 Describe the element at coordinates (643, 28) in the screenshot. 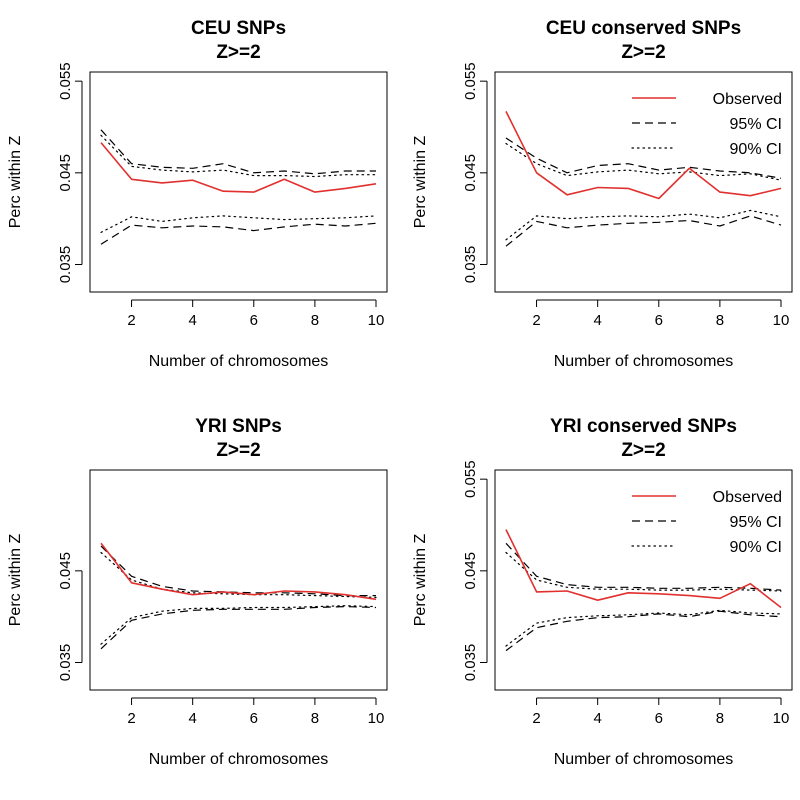

I see `chart-title: CEU conserved SNPs` at that location.